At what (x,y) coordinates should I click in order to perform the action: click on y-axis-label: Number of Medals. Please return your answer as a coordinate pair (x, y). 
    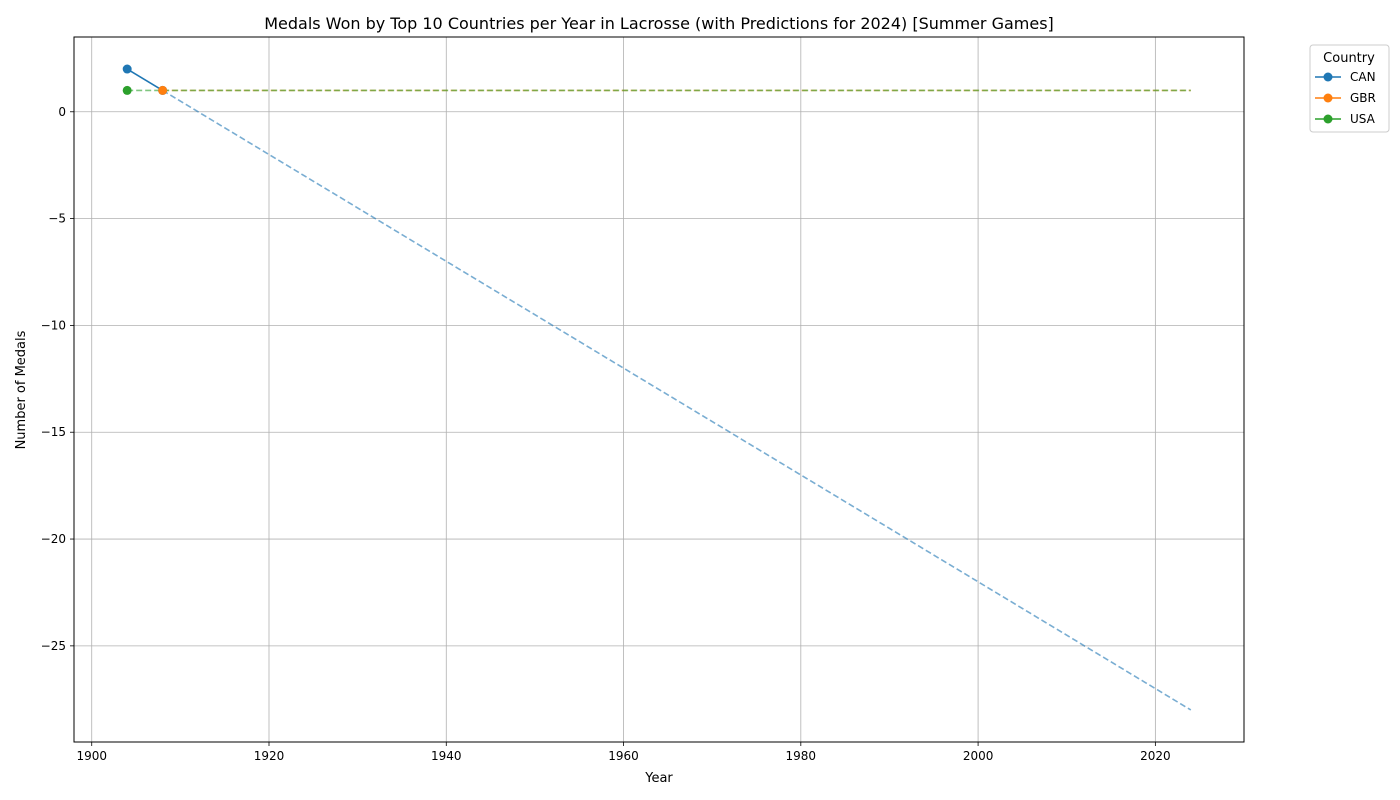
    Looking at the image, I should click on (21, 389).